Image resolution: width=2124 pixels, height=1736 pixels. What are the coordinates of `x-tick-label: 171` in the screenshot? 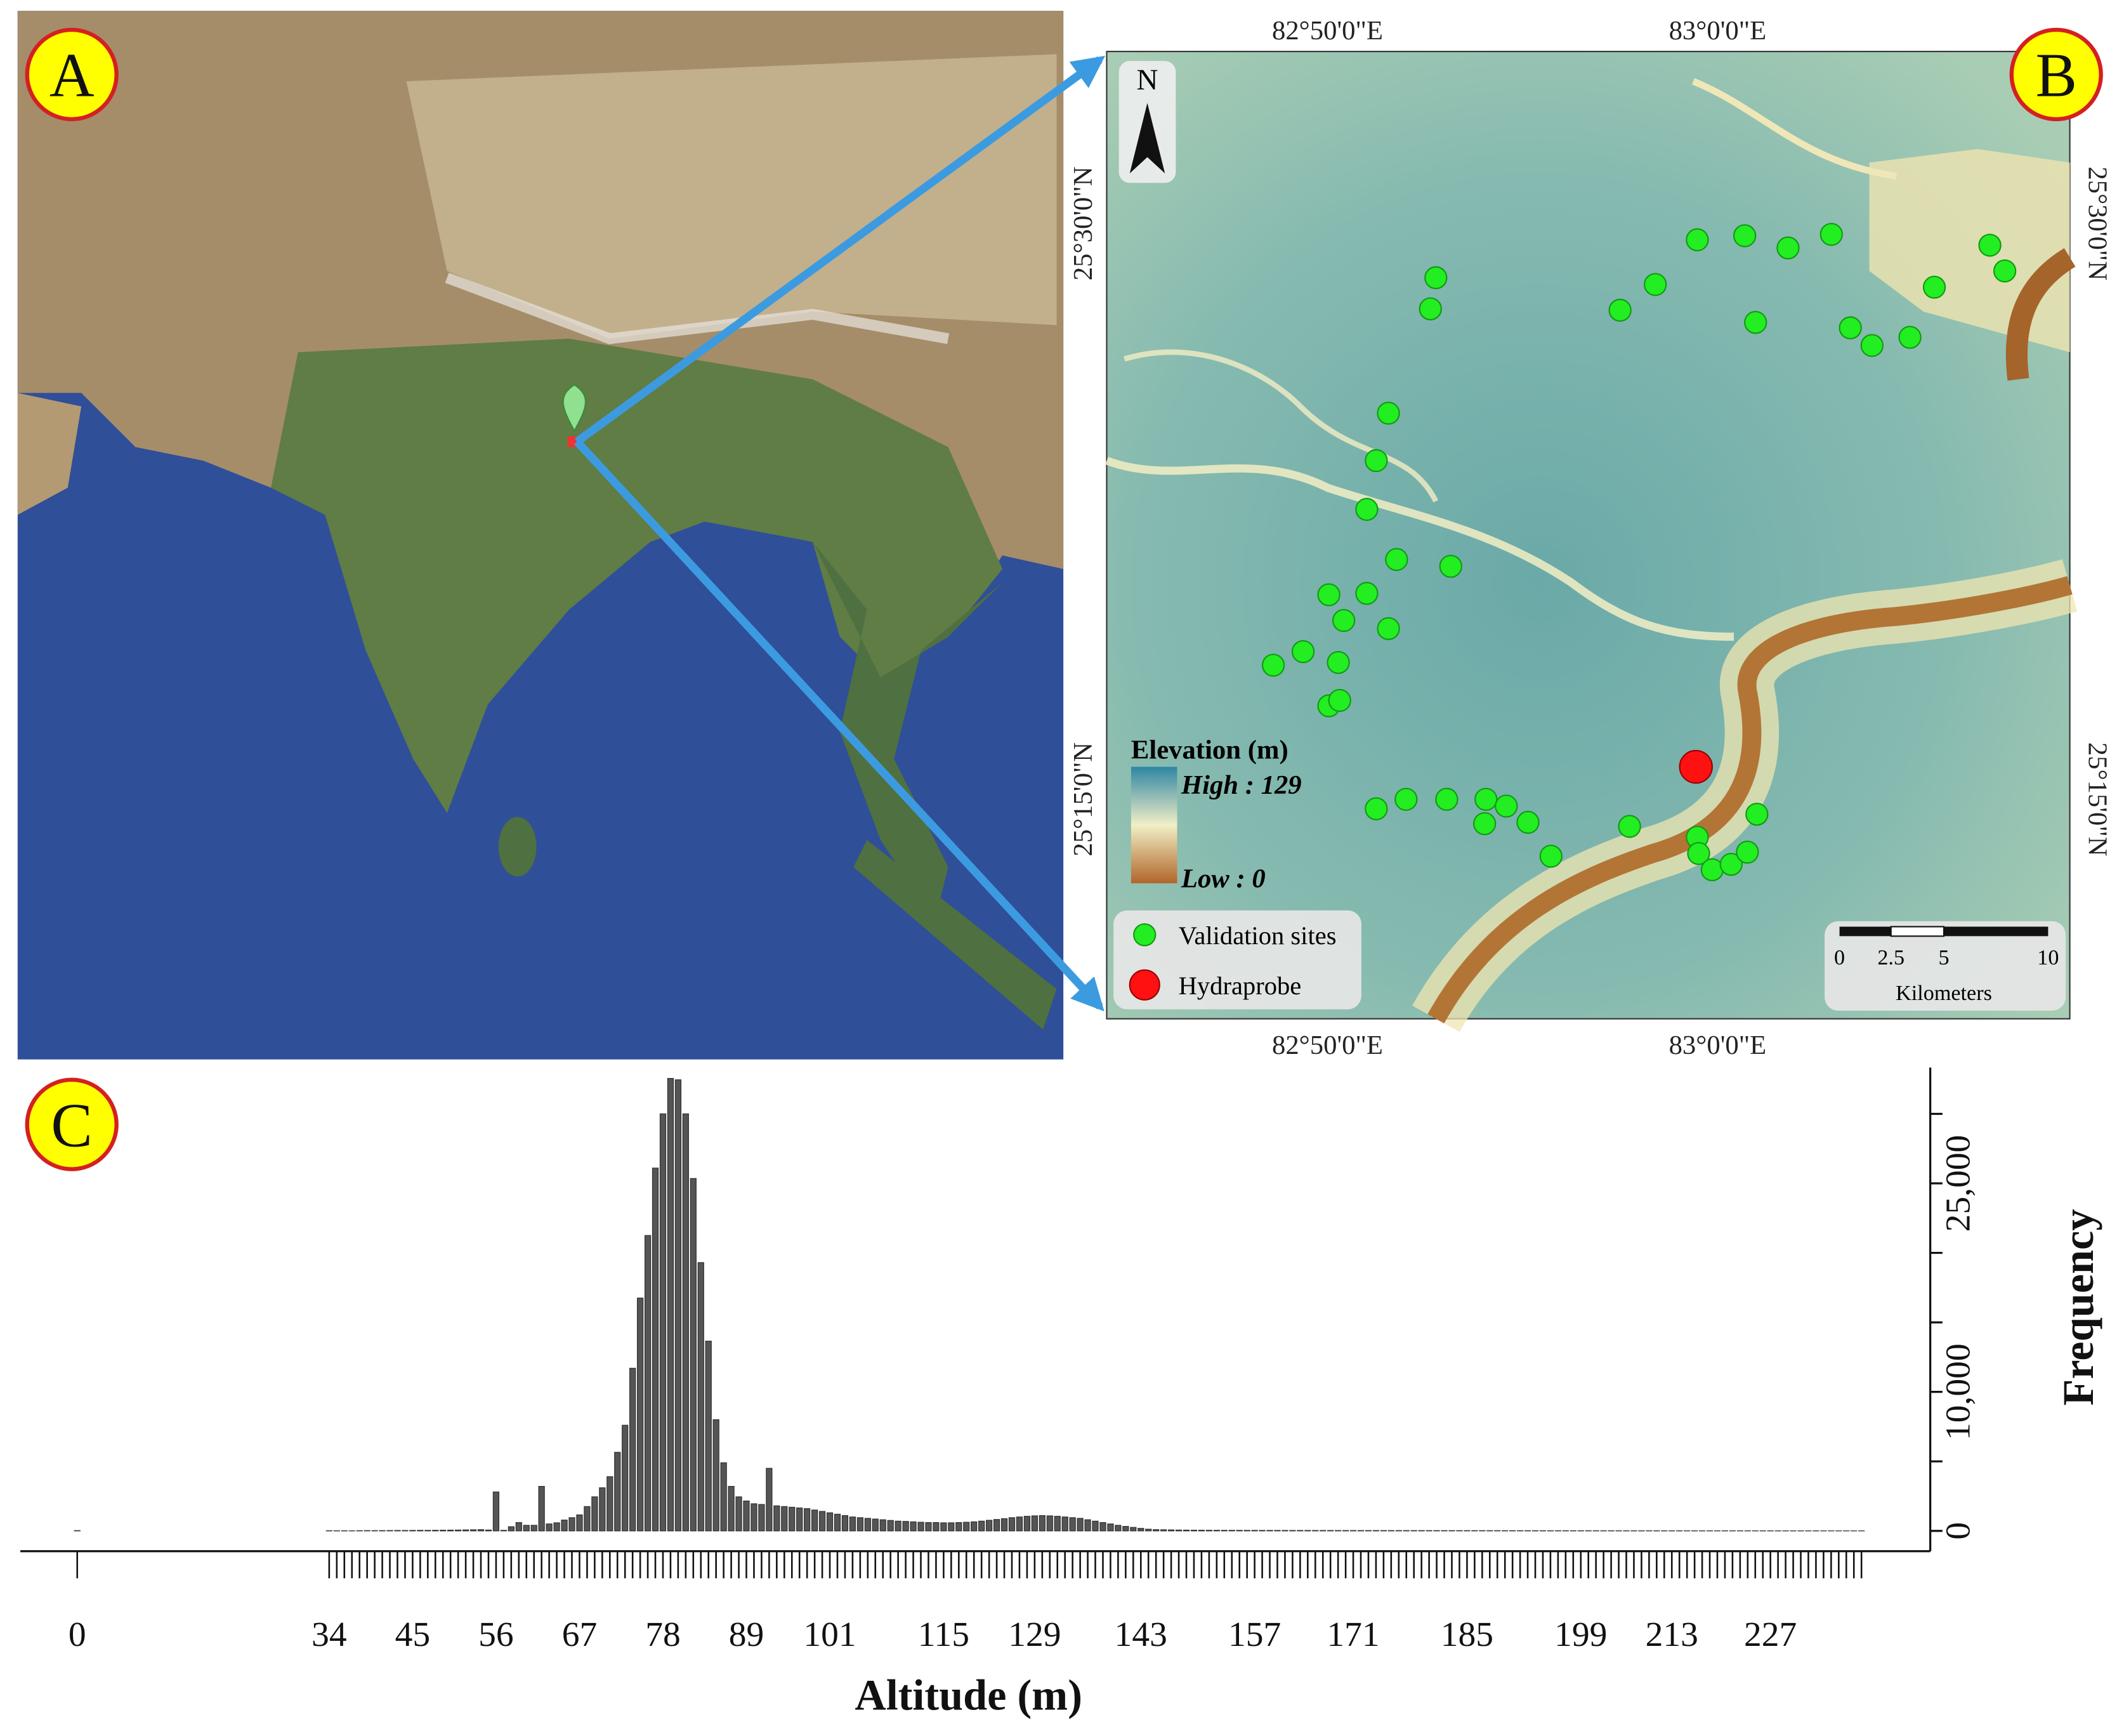 It's located at (1353, 1634).